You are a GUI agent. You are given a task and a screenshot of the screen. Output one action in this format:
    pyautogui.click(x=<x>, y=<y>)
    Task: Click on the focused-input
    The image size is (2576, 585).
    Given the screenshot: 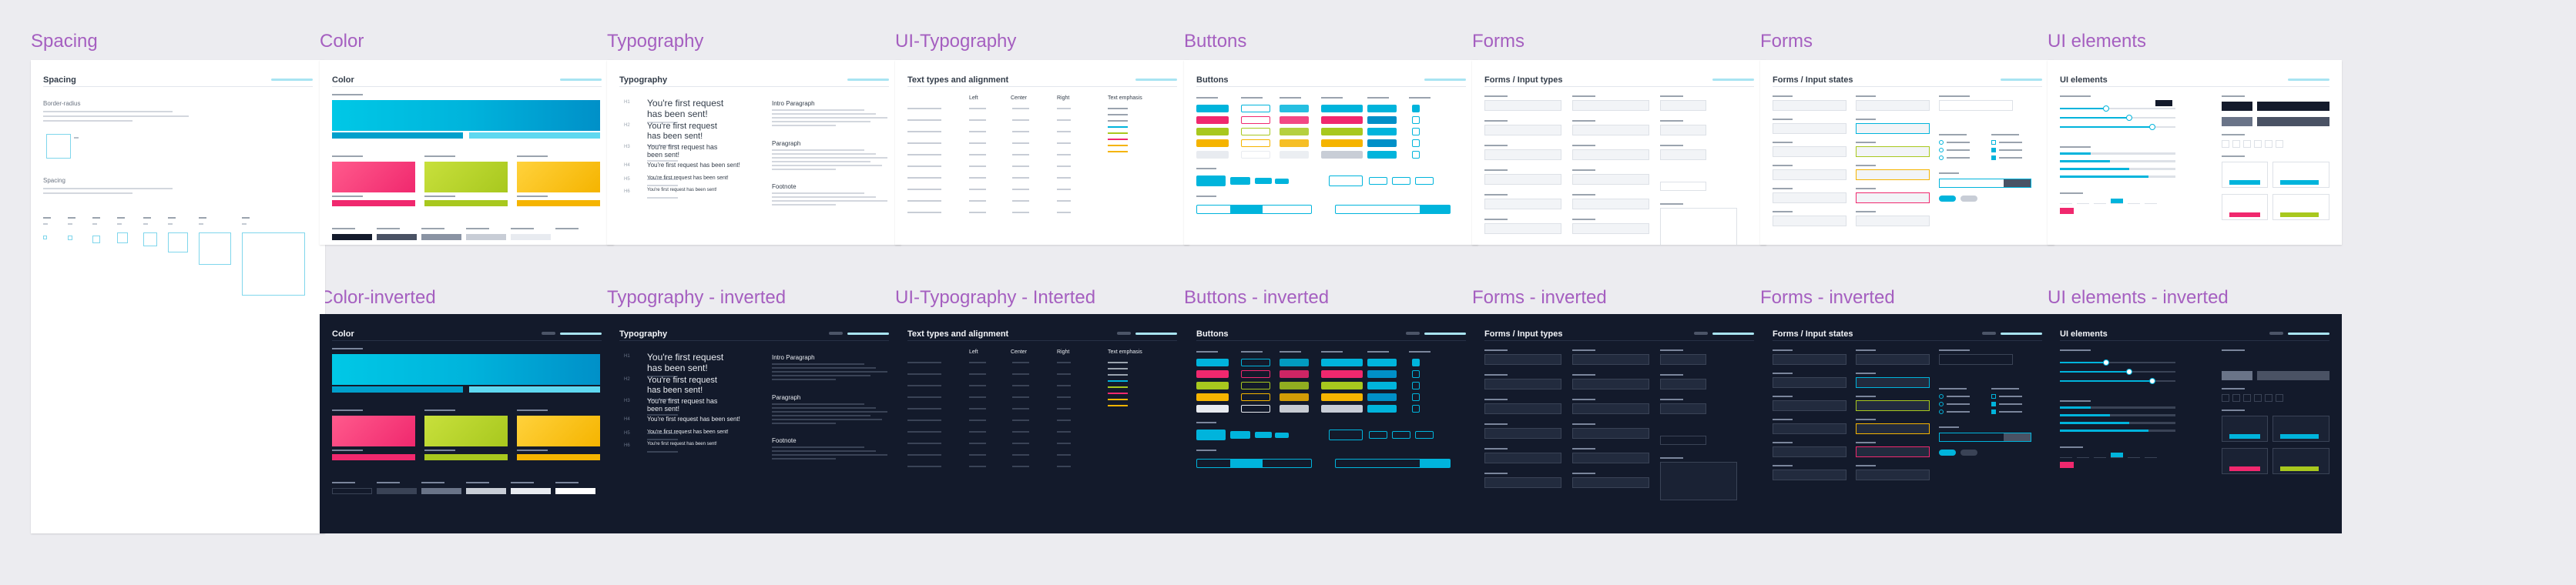 What is the action you would take?
    pyautogui.click(x=1976, y=359)
    